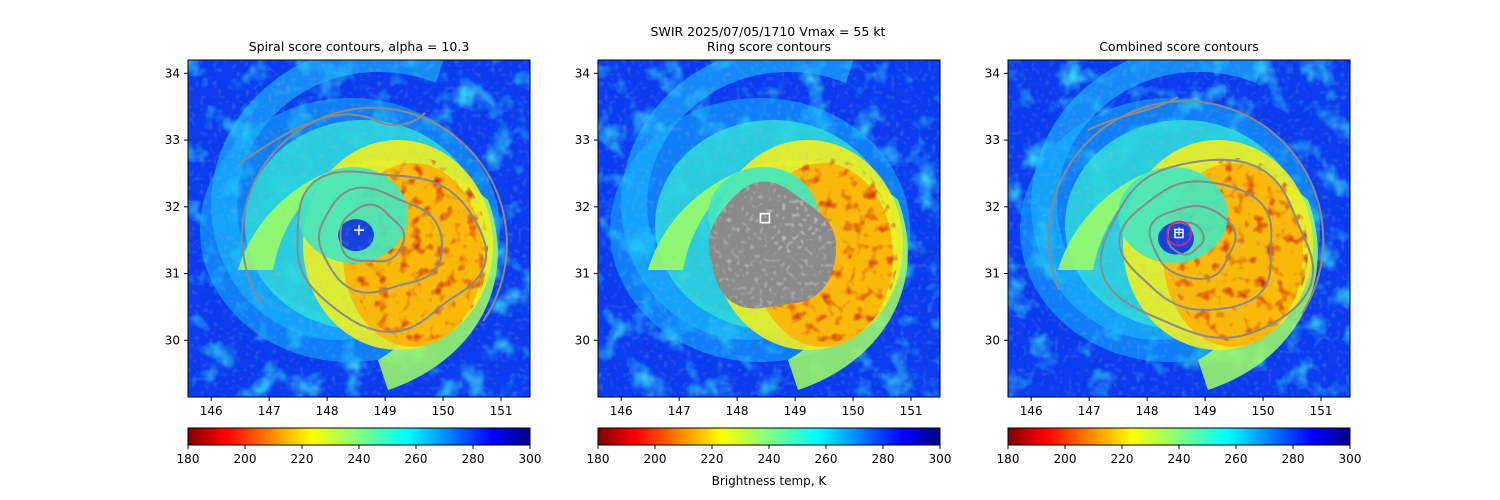 The image size is (1500, 500). What do you see at coordinates (359, 46) in the screenshot?
I see `panel-title: Spiral score contours, alpha = 10.3` at bounding box center [359, 46].